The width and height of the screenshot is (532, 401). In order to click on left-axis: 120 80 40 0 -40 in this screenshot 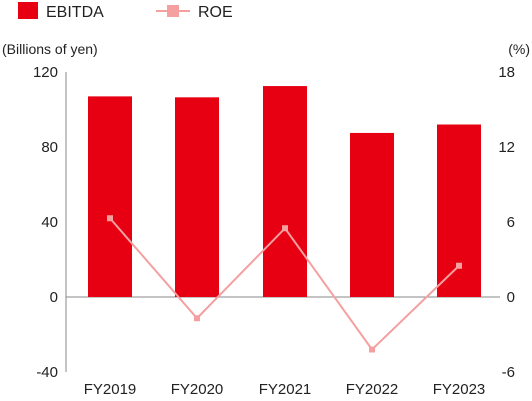, I will do `click(45, 222)`.